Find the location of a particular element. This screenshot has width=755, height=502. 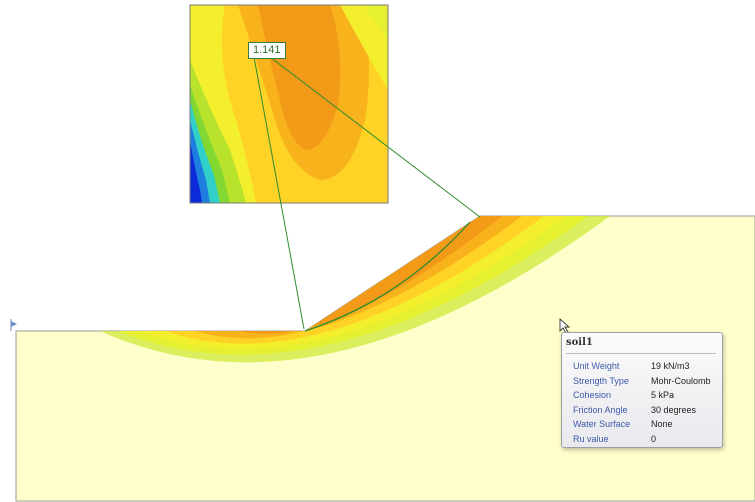

tooltip-row-ru-value: Ru value 0 is located at coordinates (642, 439).